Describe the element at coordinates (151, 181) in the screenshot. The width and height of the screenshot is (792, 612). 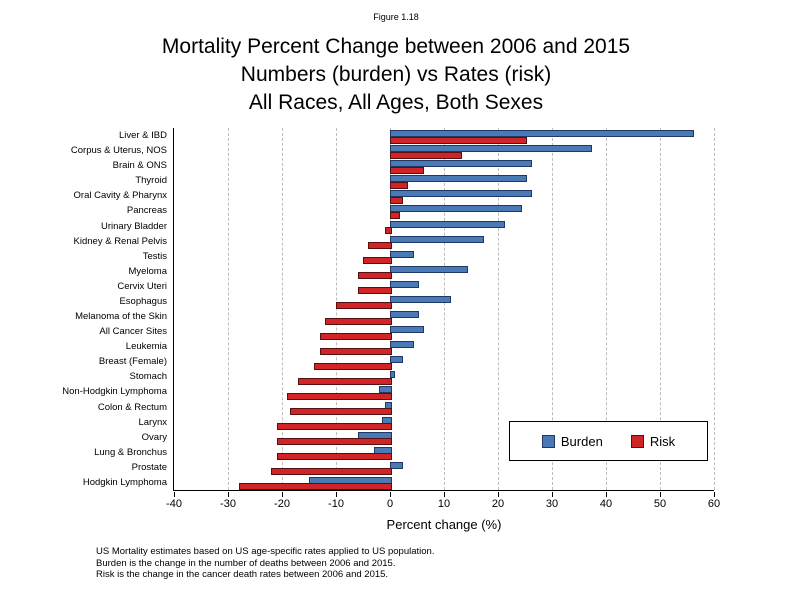
I see `category-label: Thyroid` at that location.